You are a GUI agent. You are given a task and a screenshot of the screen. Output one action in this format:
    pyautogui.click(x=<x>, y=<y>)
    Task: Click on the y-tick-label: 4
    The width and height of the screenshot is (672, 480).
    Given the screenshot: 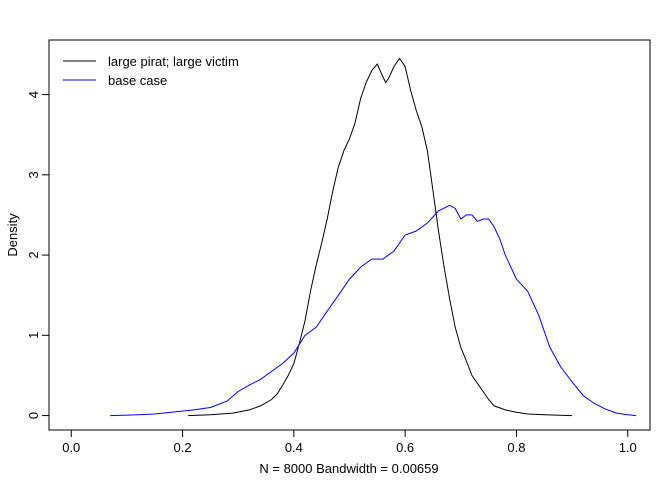 What is the action you would take?
    pyautogui.click(x=33, y=94)
    